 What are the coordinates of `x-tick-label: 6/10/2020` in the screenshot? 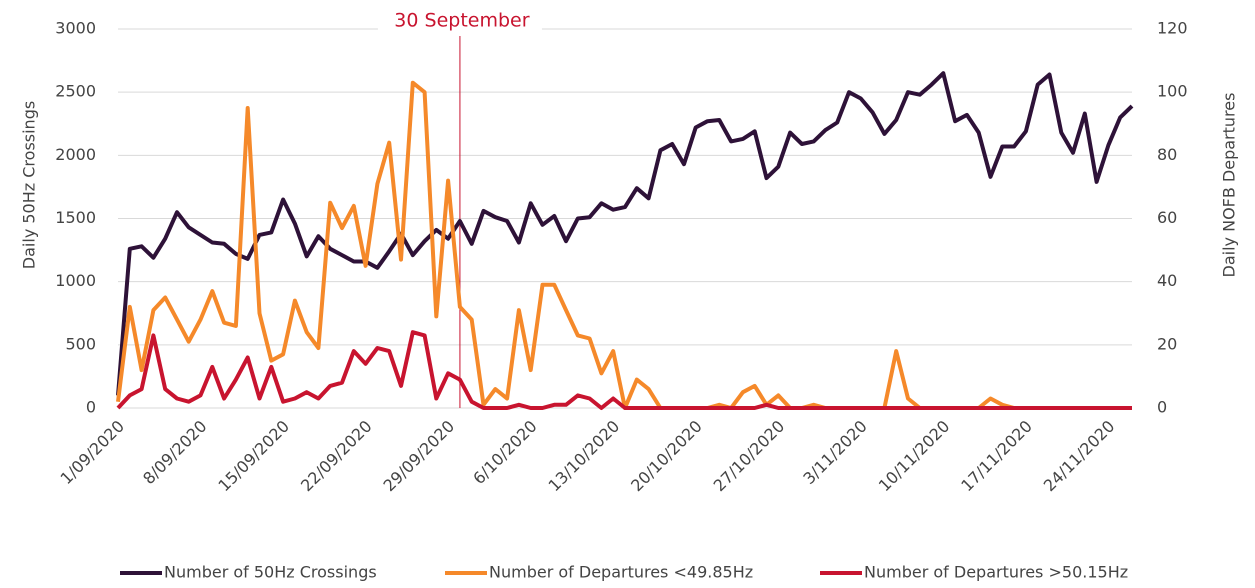 It's located at (504, 452).